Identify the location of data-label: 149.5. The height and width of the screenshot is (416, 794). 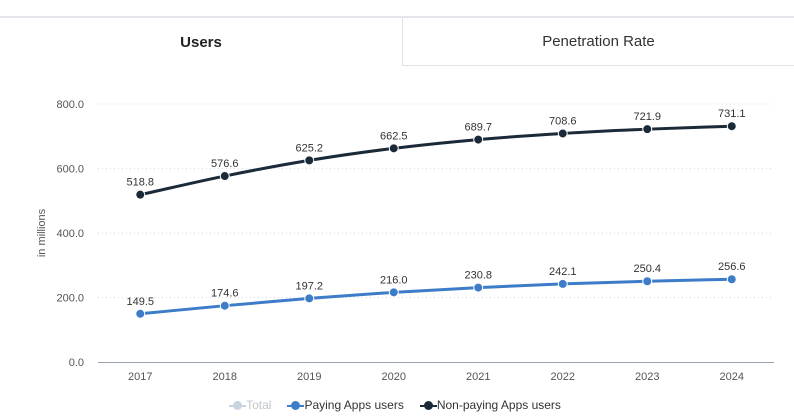
(140, 302).